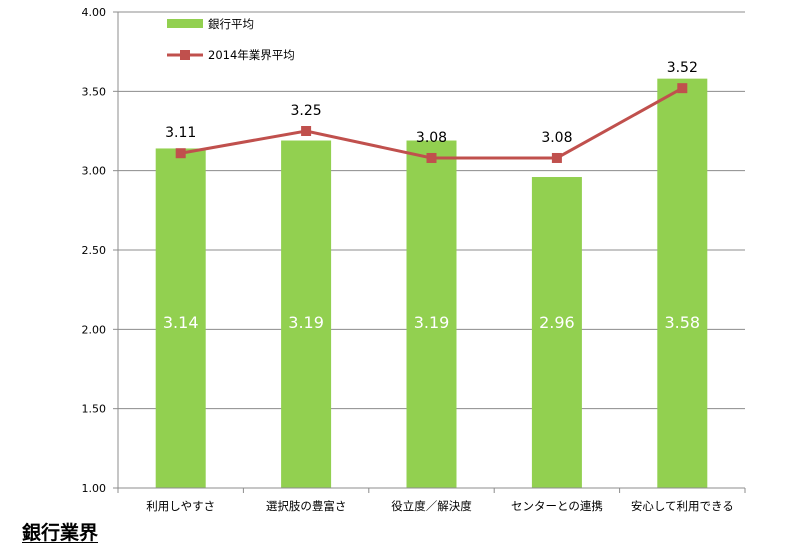  Describe the element at coordinates (94, 91) in the screenshot. I see `y-tick-label: 3.50` at that location.